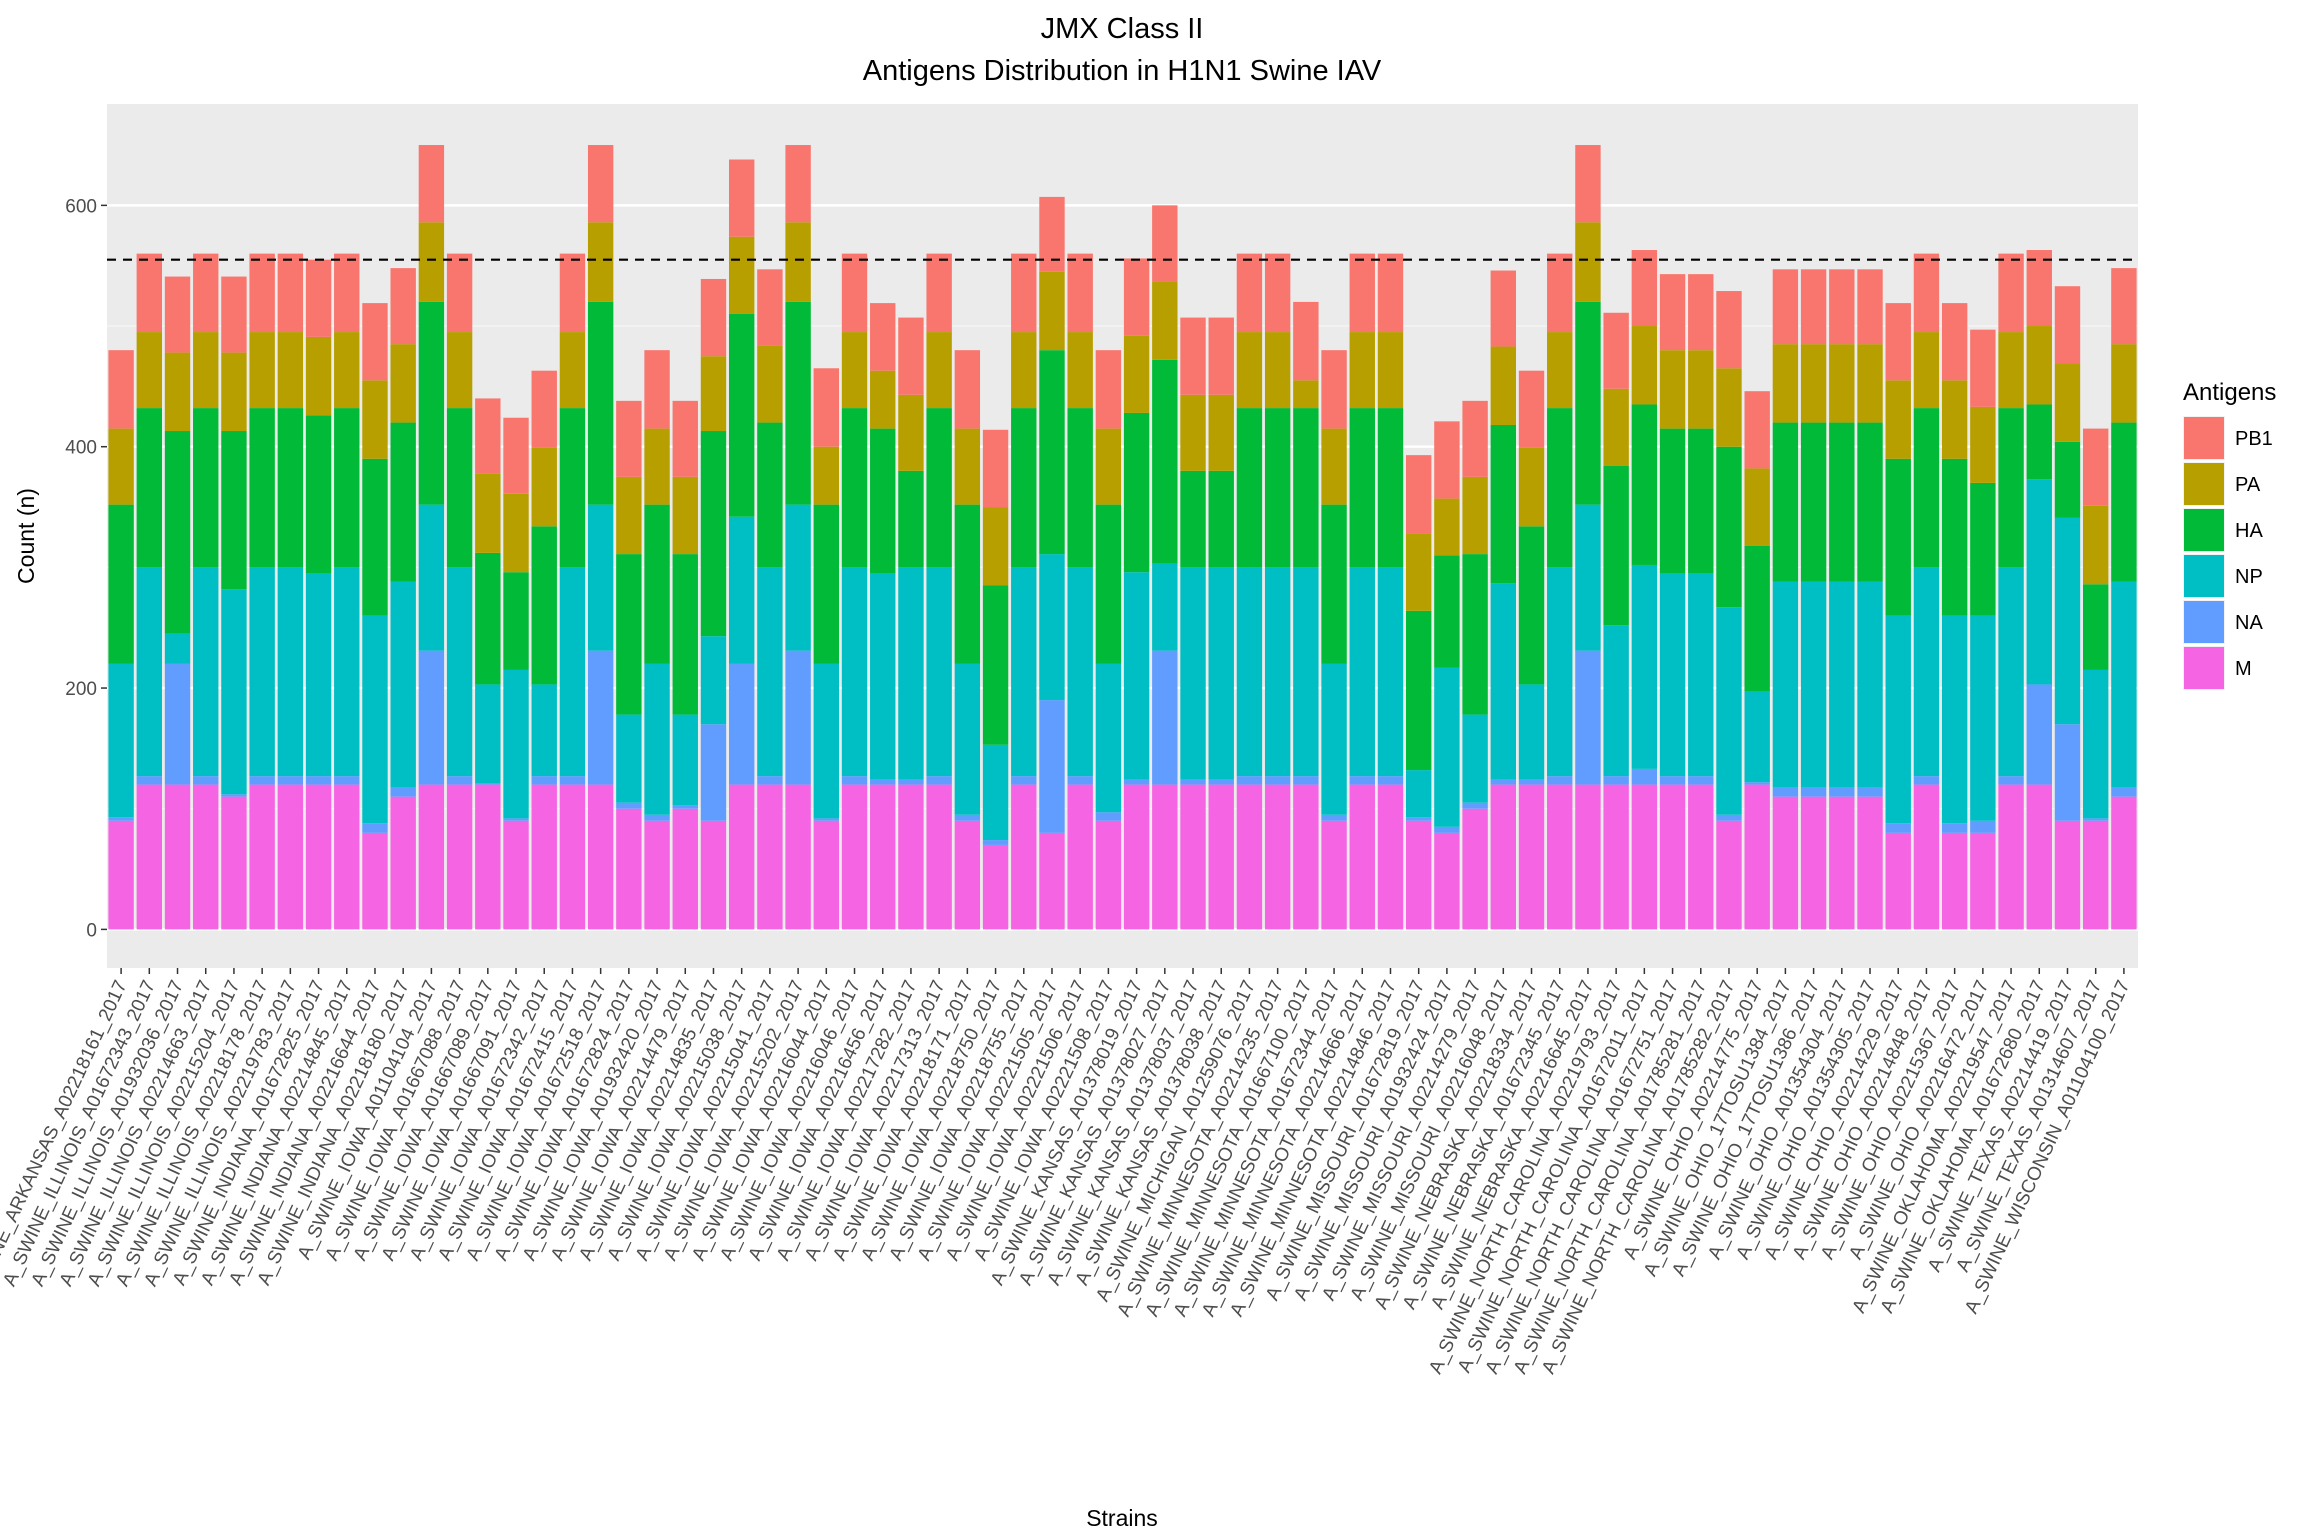 Image resolution: width=2304 pixels, height=1536 pixels. What do you see at coordinates (2204, 438) in the screenshot?
I see `legend-key` at bounding box center [2204, 438].